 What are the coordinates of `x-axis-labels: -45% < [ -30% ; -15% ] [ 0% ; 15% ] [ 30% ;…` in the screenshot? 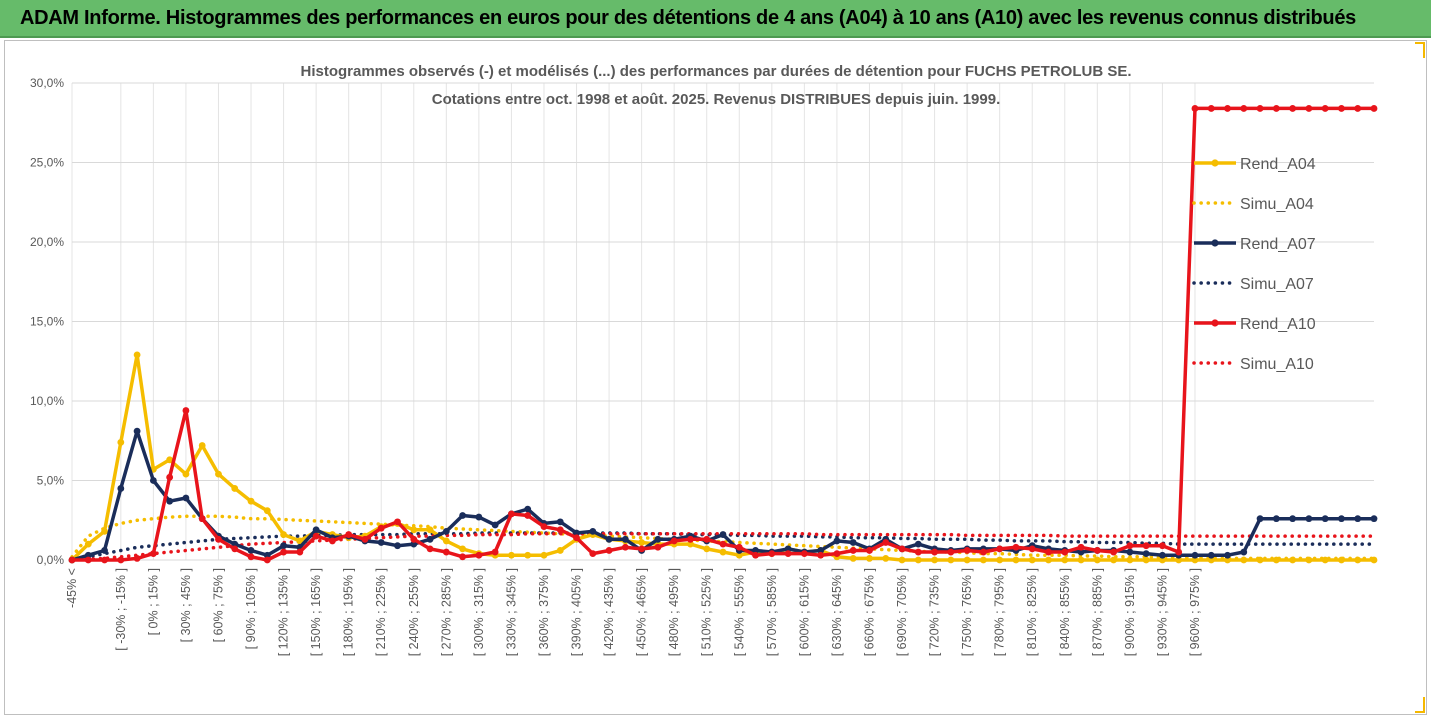 It's located at (633, 612).